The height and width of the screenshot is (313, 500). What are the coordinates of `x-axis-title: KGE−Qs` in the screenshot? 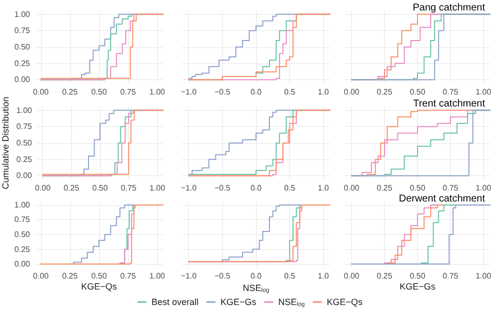 It's located at (99, 287).